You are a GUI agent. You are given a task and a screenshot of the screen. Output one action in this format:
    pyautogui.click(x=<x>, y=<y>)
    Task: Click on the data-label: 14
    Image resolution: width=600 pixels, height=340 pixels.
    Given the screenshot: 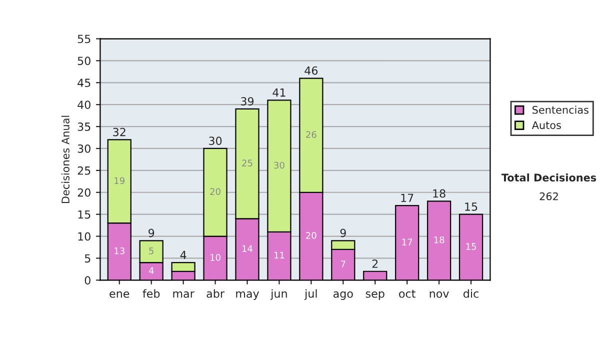 What is the action you would take?
    pyautogui.click(x=247, y=248)
    